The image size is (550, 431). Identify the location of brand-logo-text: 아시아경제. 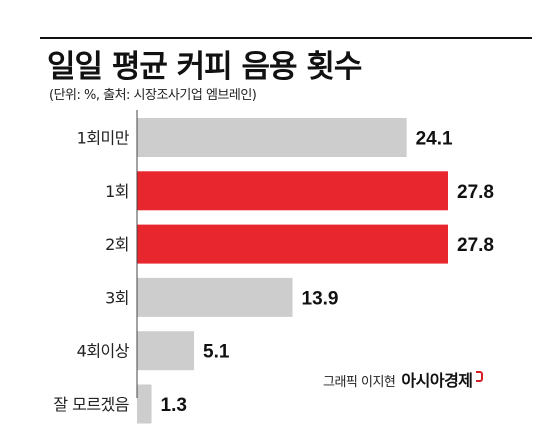
(437, 380).